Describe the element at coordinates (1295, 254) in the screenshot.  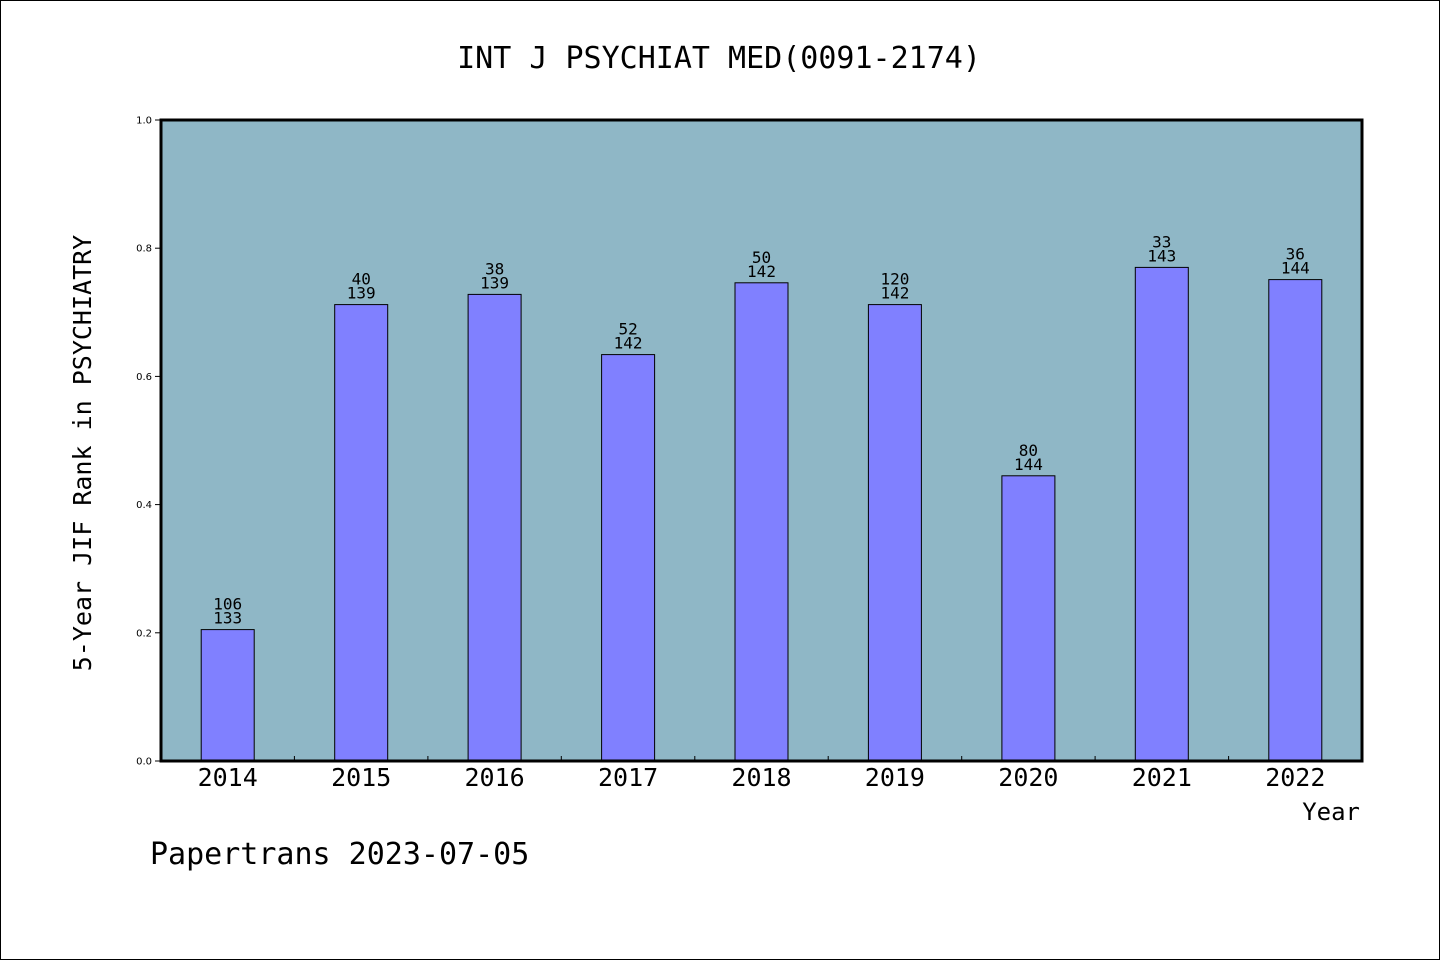
I see `bar-rank-label-2022: 36` at that location.